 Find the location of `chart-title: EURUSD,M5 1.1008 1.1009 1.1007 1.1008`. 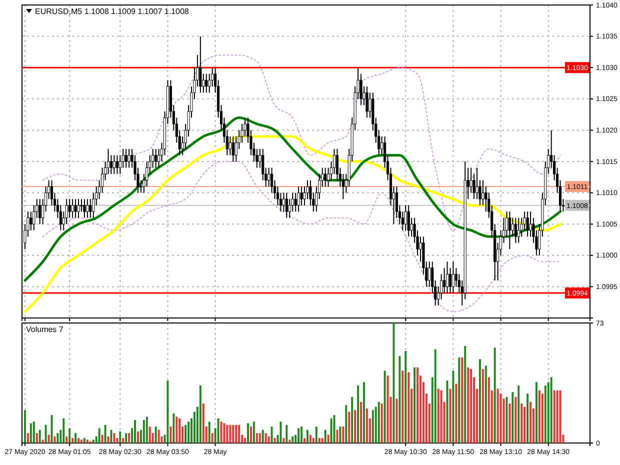

chart-title: EURUSD,M5 1.1008 1.1009 1.1007 1.1008 is located at coordinates (112, 11).